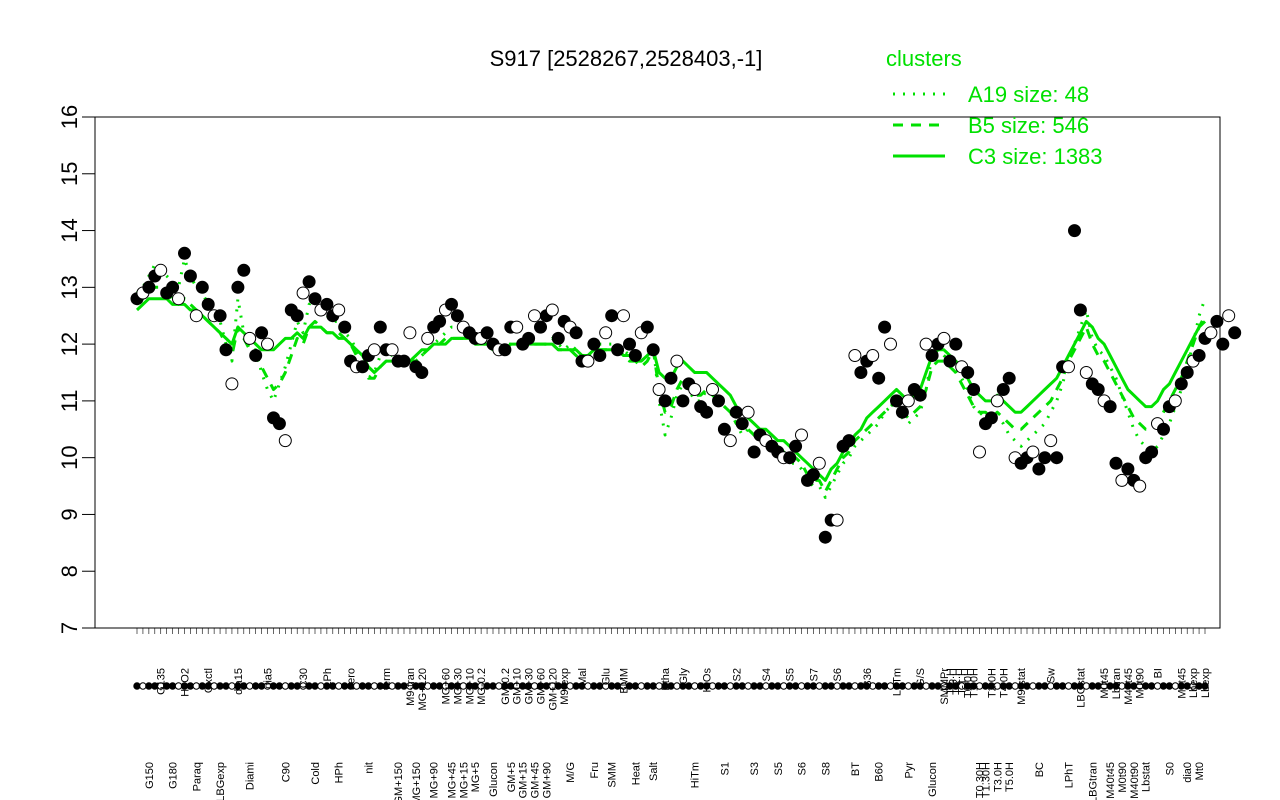 Image resolution: width=1280 pixels, height=800 pixels. Describe the element at coordinates (1205, 686) in the screenshot. I see `x-rug-marker` at that location.